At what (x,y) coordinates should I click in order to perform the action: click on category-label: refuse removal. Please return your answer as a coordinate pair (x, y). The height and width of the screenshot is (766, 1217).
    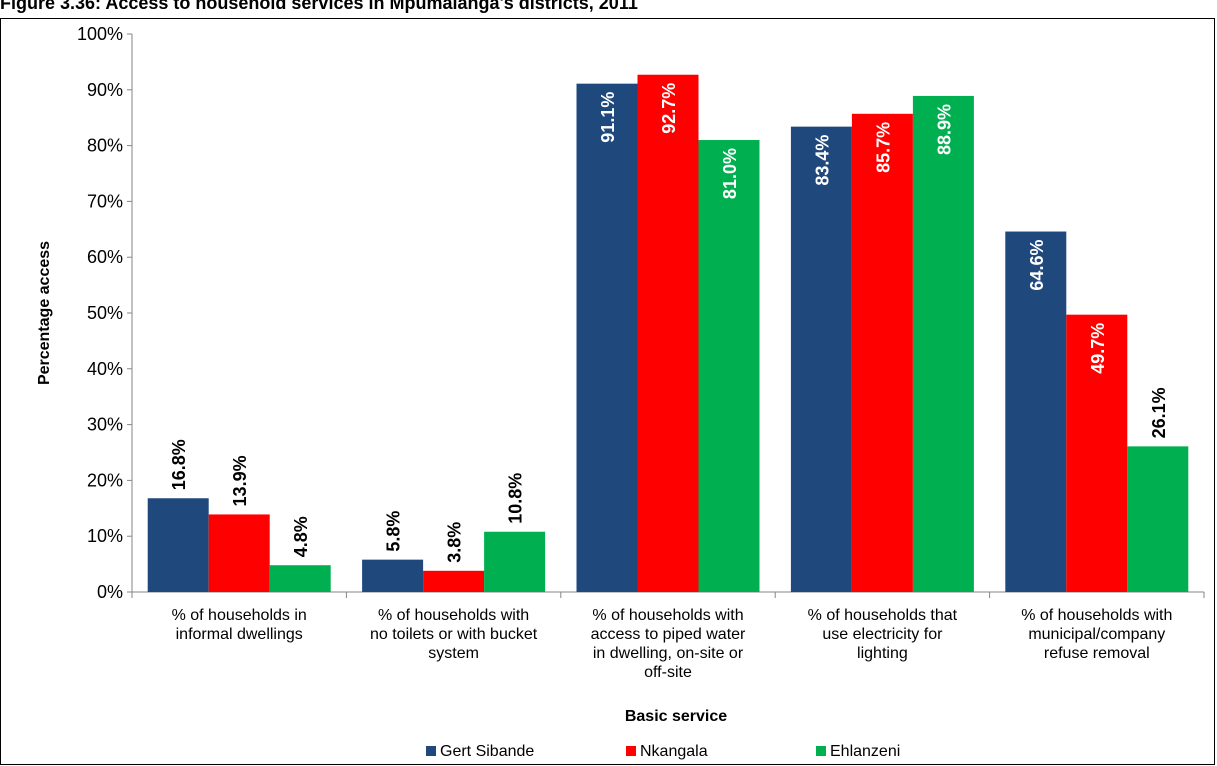
    Looking at the image, I should click on (1097, 653).